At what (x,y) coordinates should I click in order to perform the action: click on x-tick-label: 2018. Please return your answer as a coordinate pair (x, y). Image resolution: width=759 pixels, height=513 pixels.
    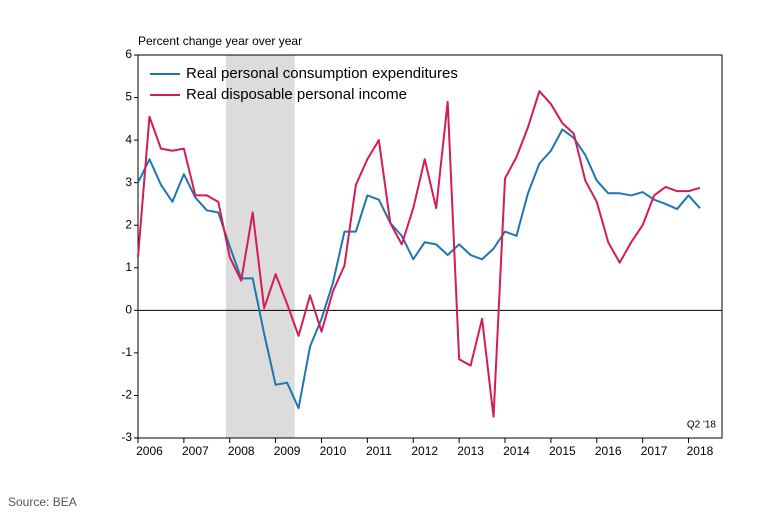
    Looking at the image, I should click on (700, 451).